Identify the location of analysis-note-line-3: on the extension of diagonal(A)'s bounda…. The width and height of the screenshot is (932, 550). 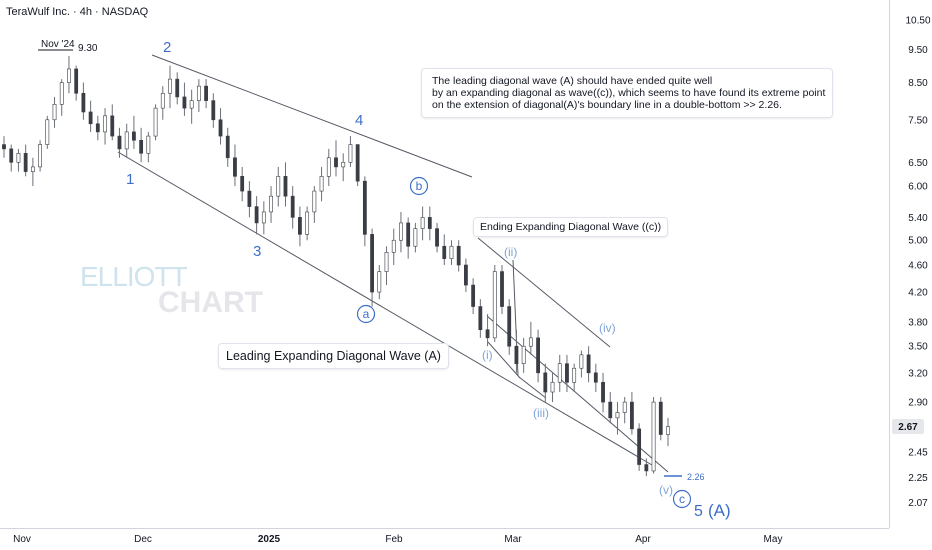
(607, 105).